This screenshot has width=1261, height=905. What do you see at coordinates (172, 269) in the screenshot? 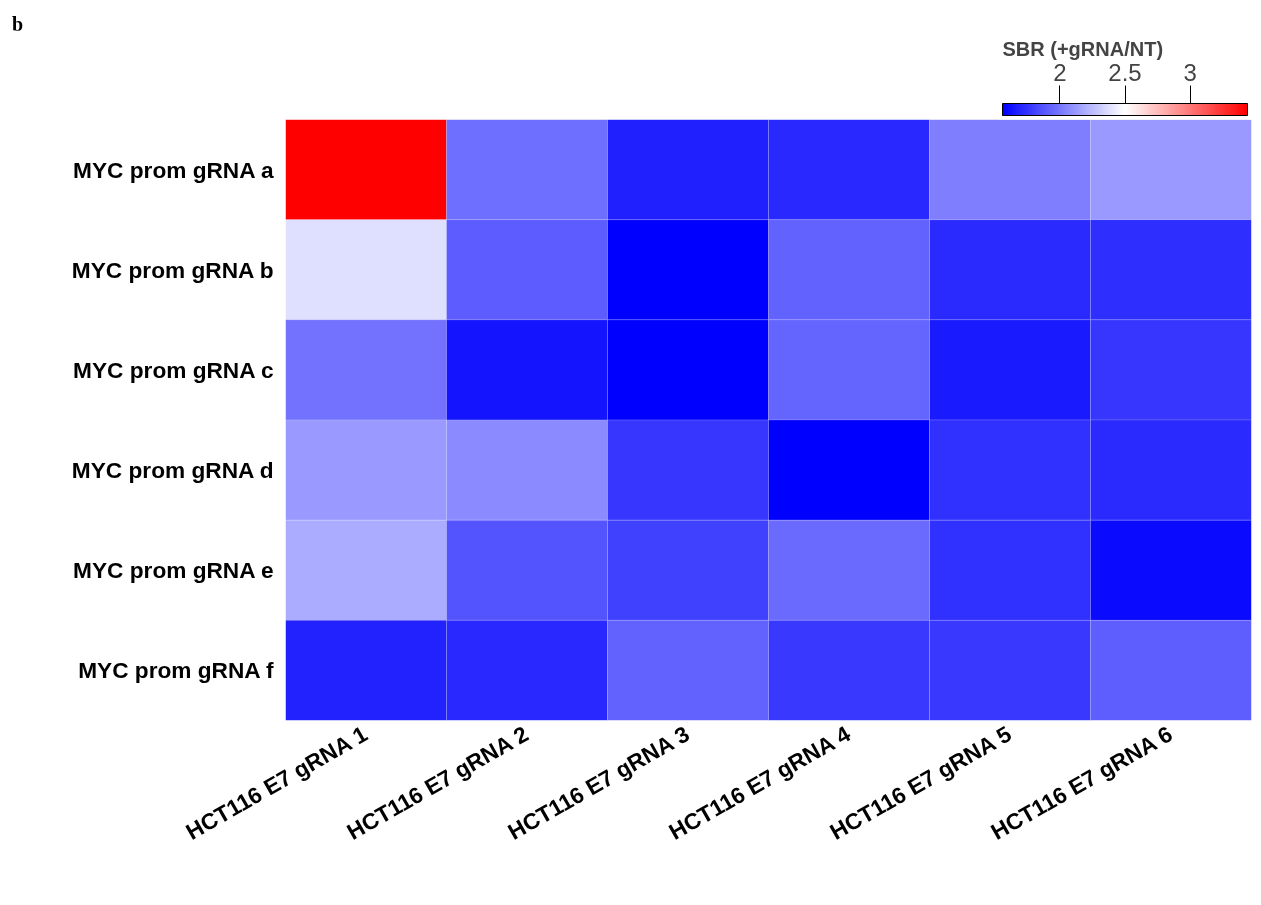
I see `y-tick-label: MYC prom gRNA b` at bounding box center [172, 269].